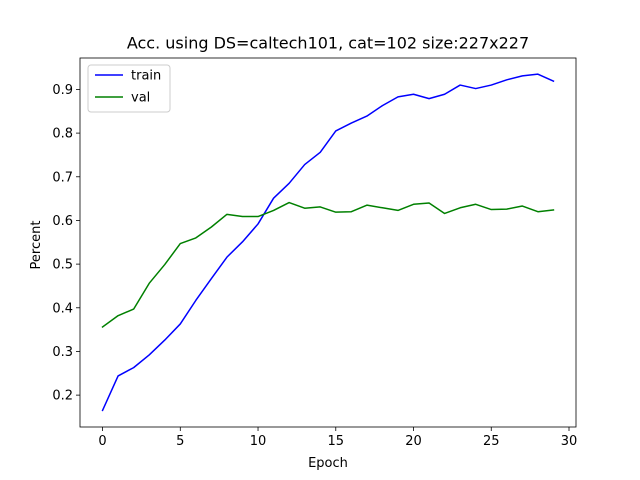 This screenshot has width=640, height=480. Describe the element at coordinates (336, 441) in the screenshot. I see `x-tick-label: 15` at that location.